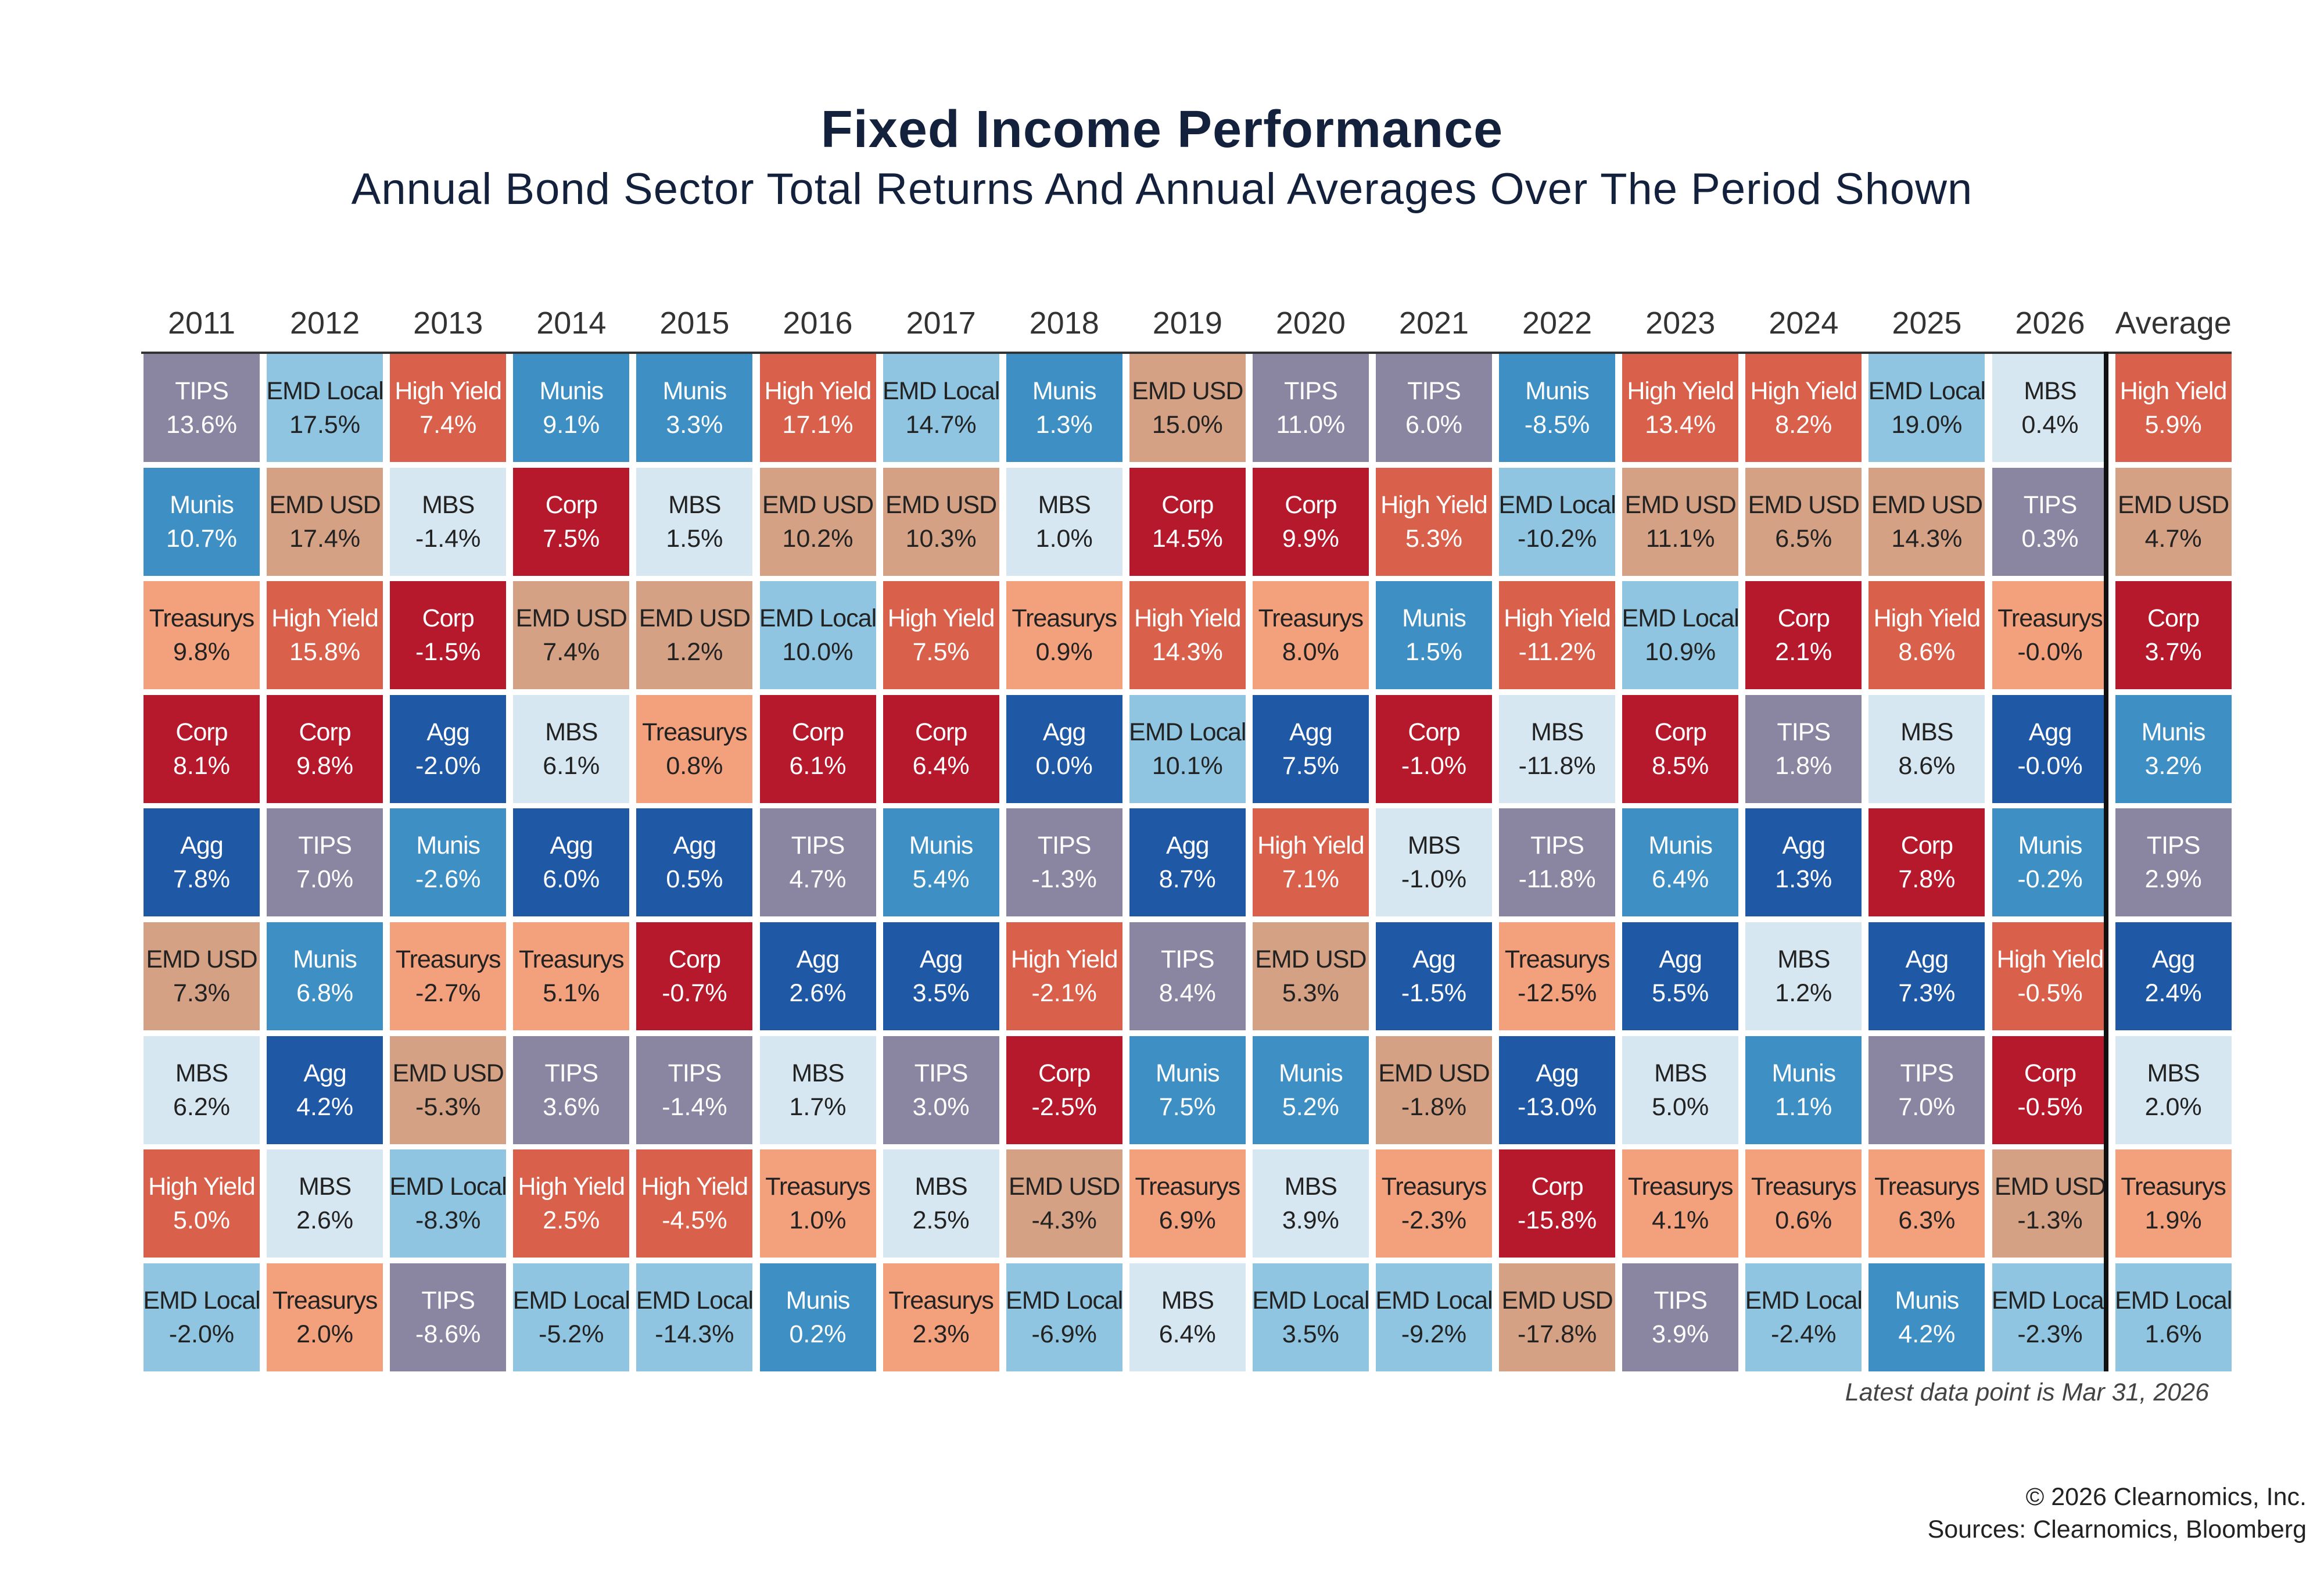 This screenshot has width=2324, height=1569. Describe the element at coordinates (1434, 408) in the screenshot. I see `return-cell: TIPS 6.0%` at that location.